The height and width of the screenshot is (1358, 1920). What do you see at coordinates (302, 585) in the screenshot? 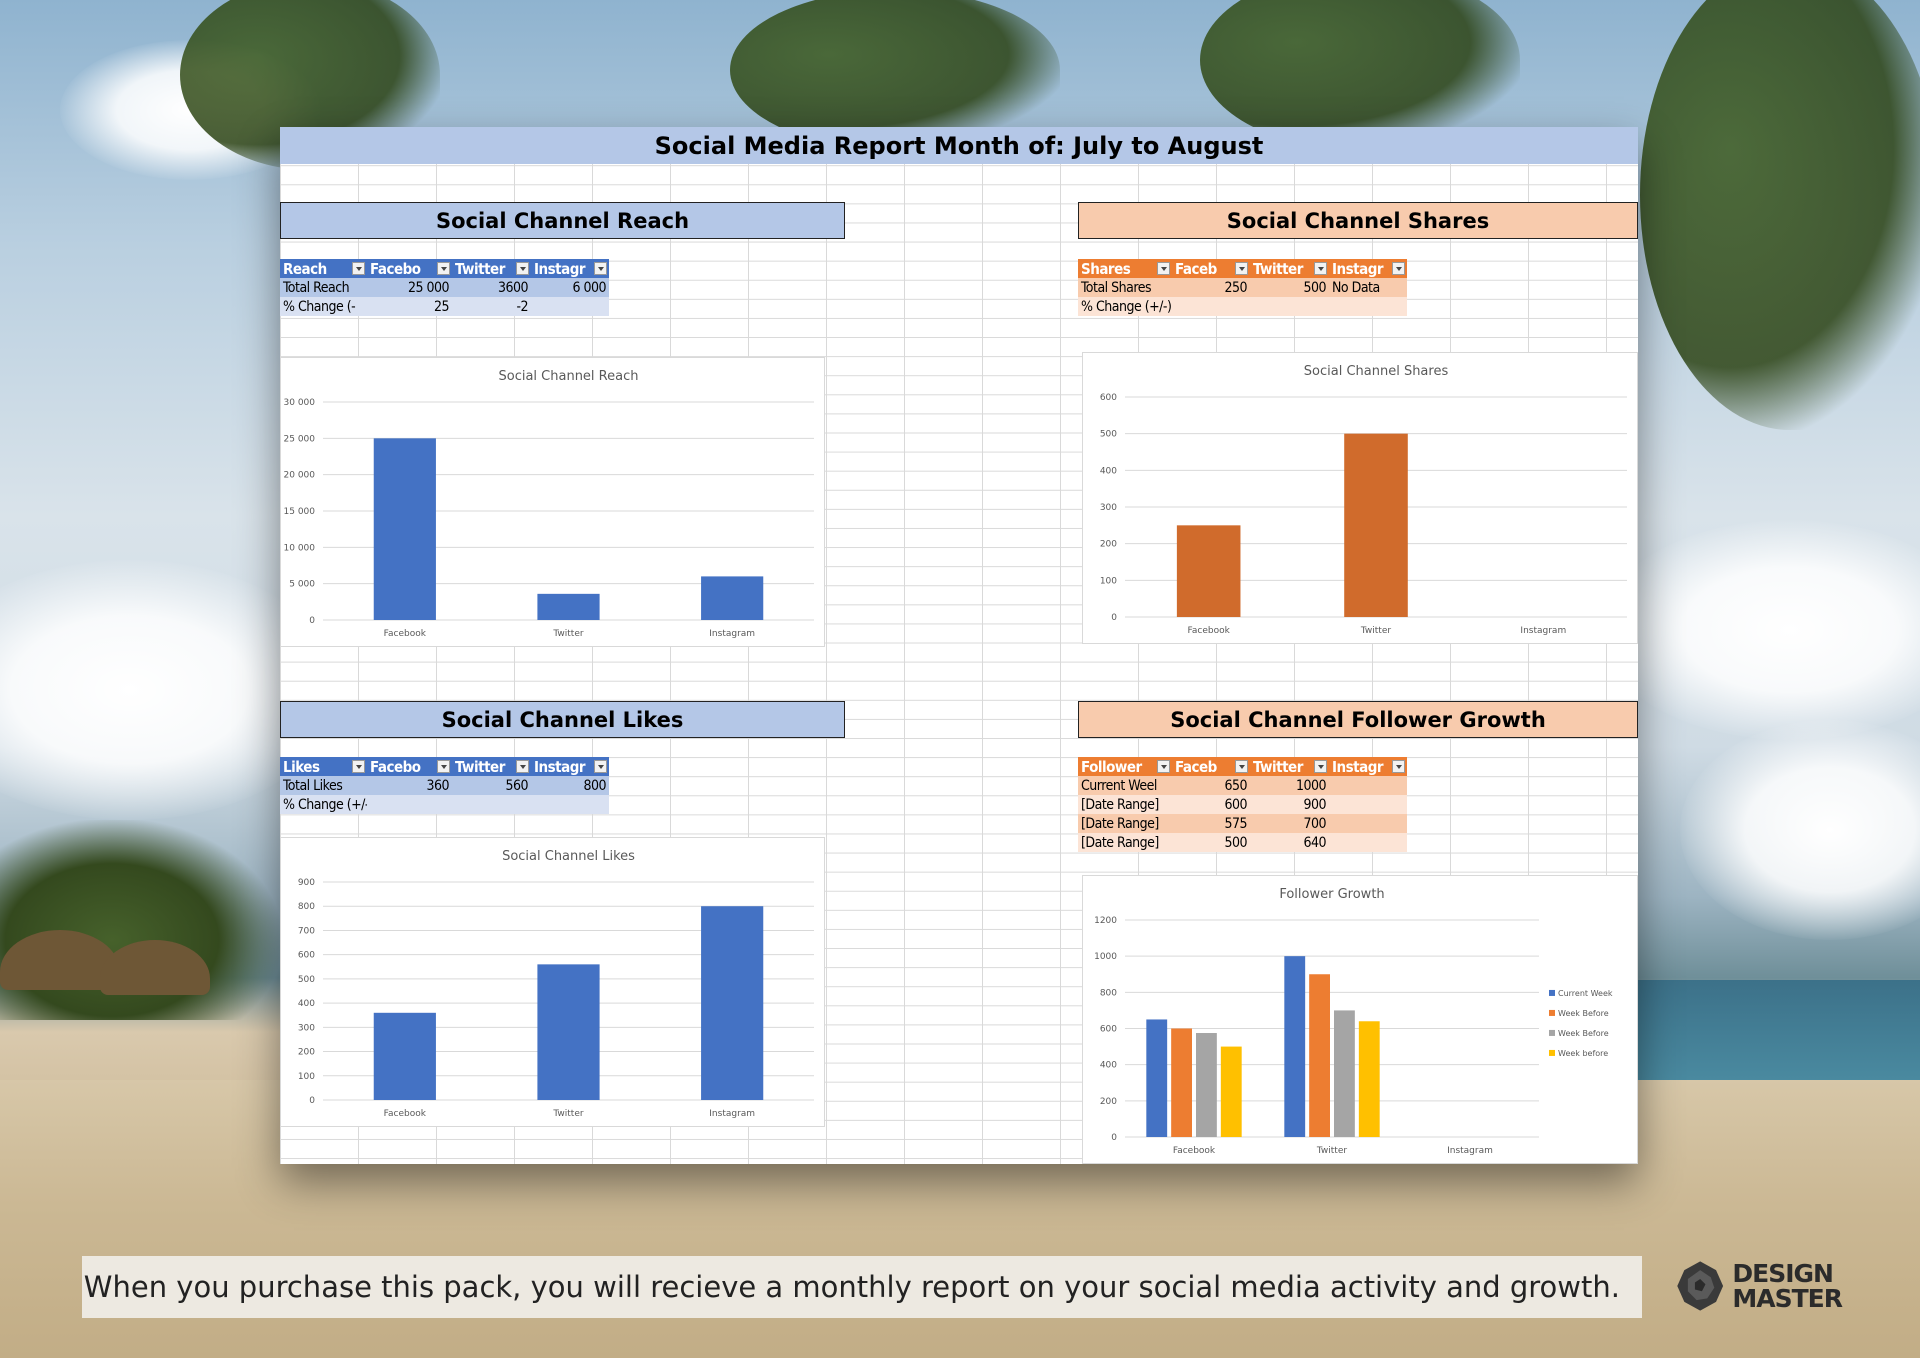
I see `y-tick-label: 5 000` at bounding box center [302, 585].